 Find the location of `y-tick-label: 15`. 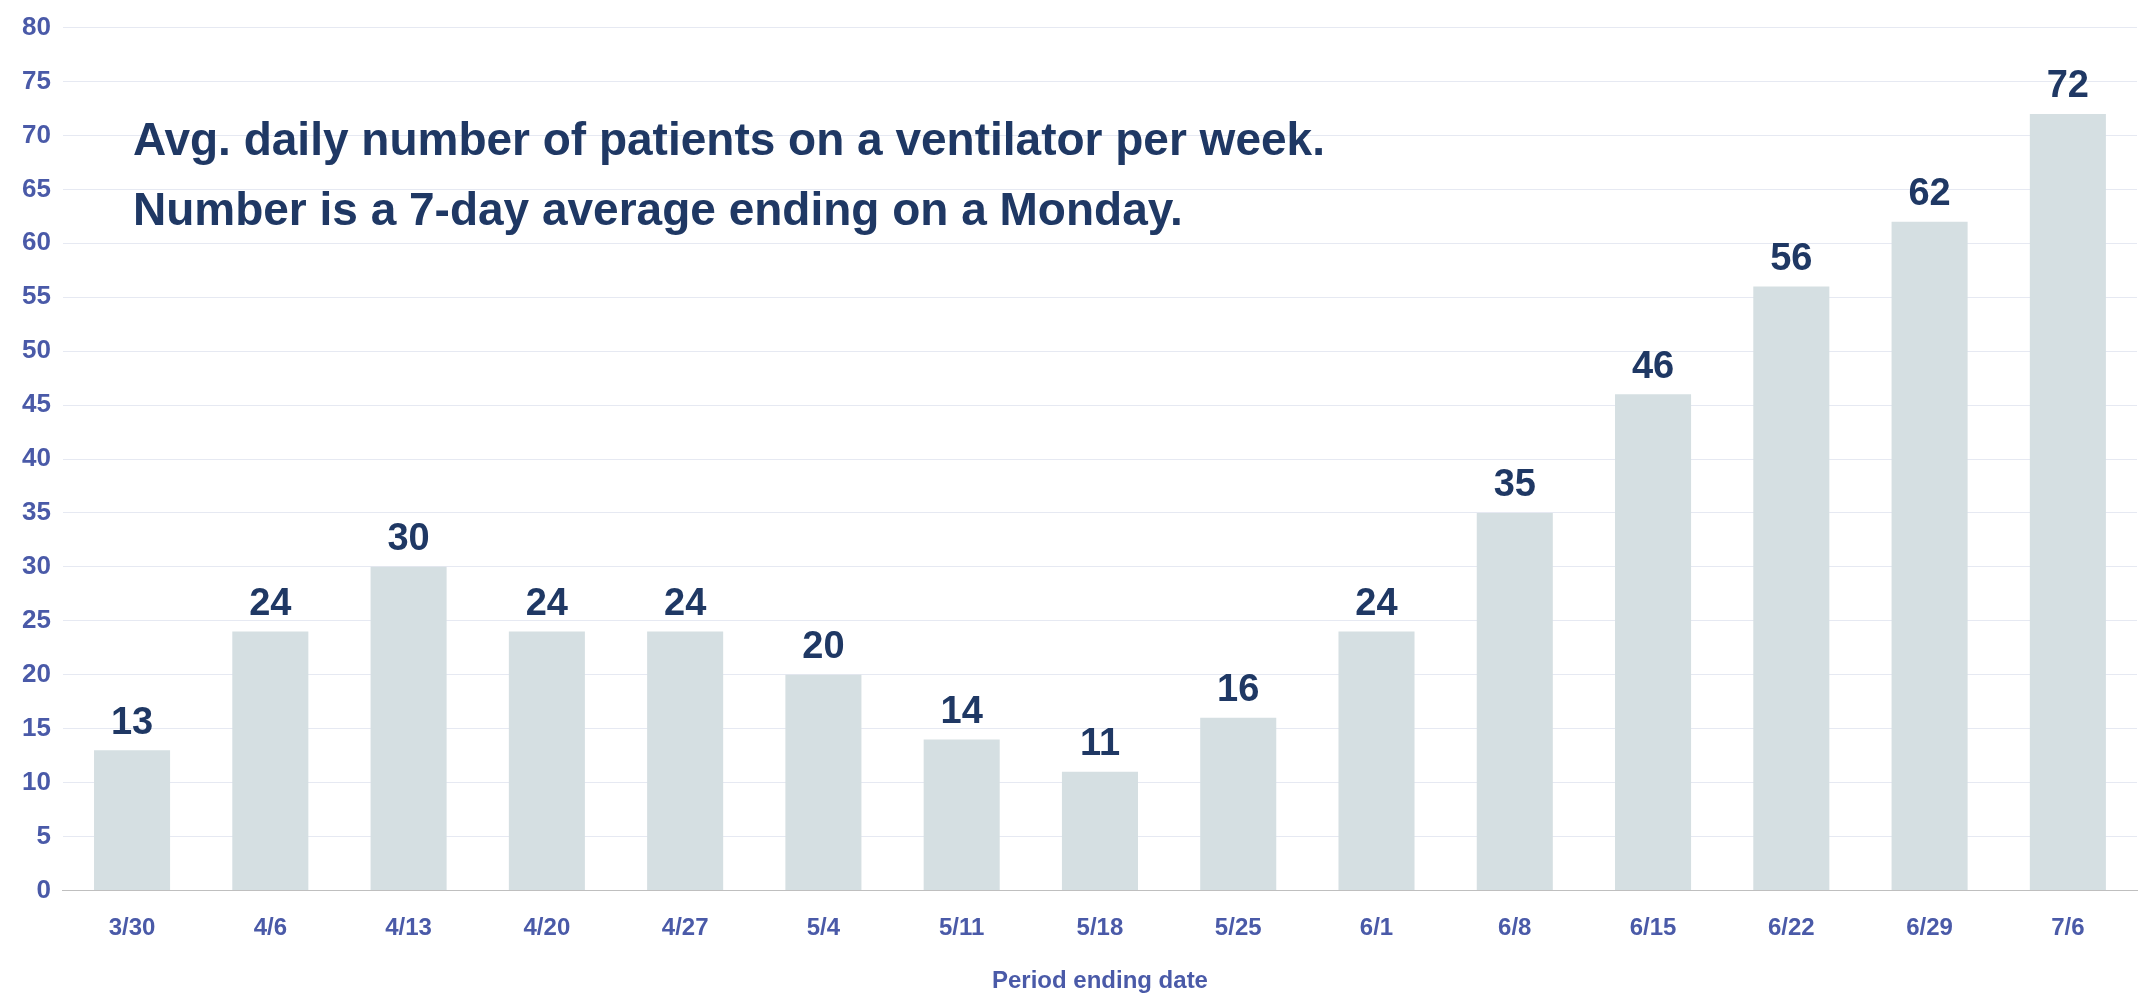

y-tick-label: 15 is located at coordinates (36, 726).